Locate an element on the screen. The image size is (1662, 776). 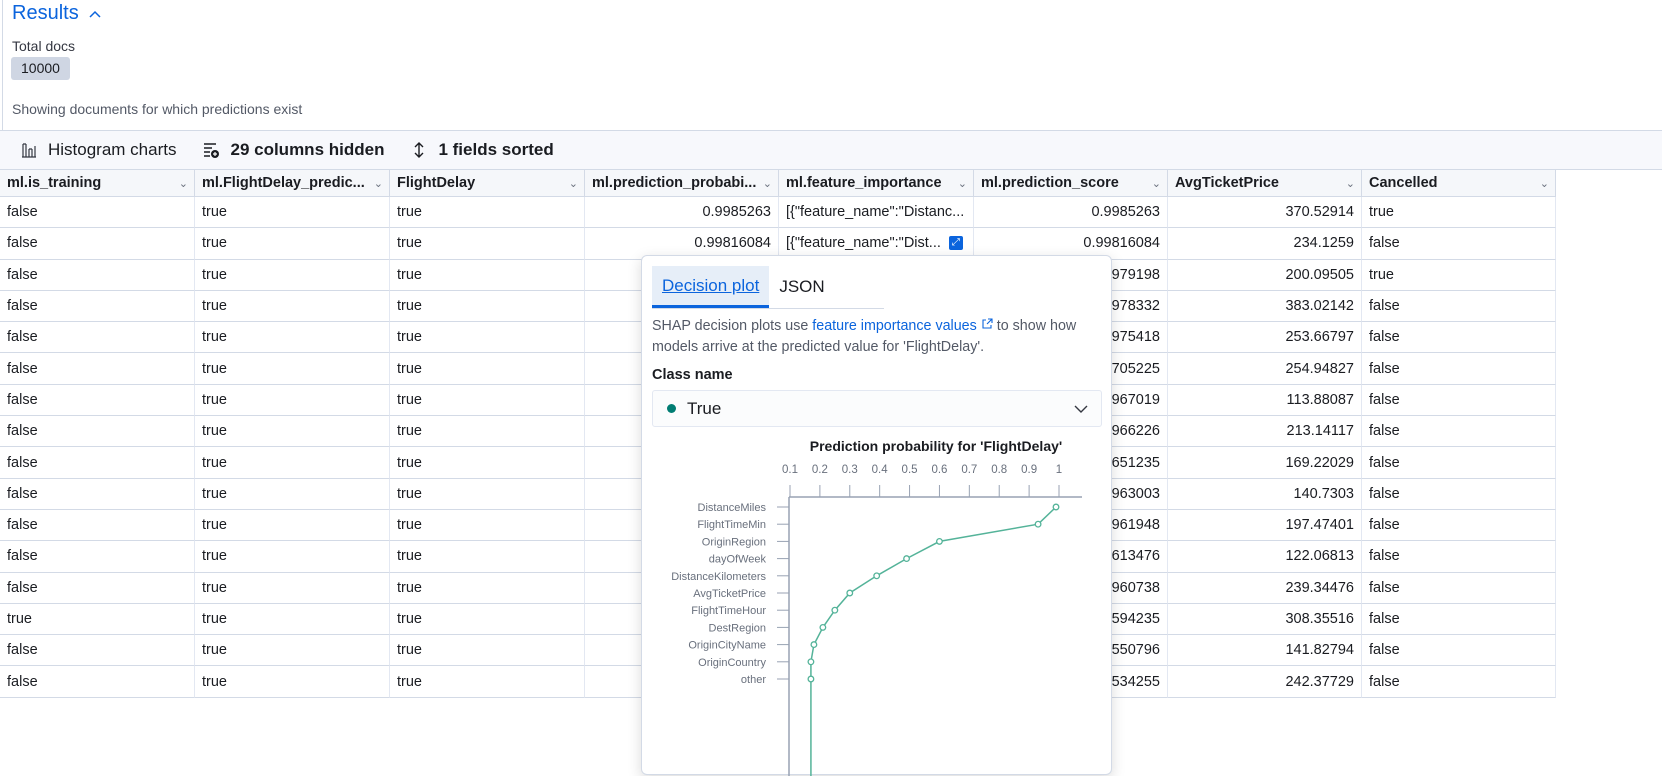
table-cell: 383.02142 is located at coordinates (1265, 306).